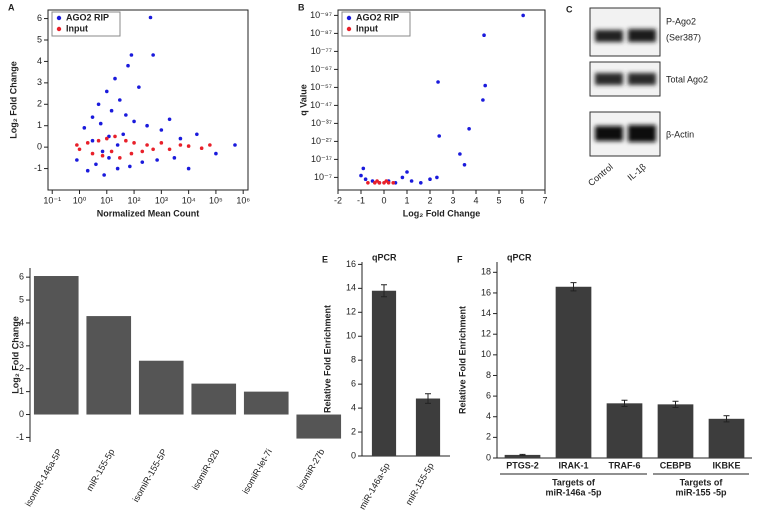 The width and height of the screenshot is (760, 520). I want to click on x-tick-label: 10⁶, so click(243, 200).